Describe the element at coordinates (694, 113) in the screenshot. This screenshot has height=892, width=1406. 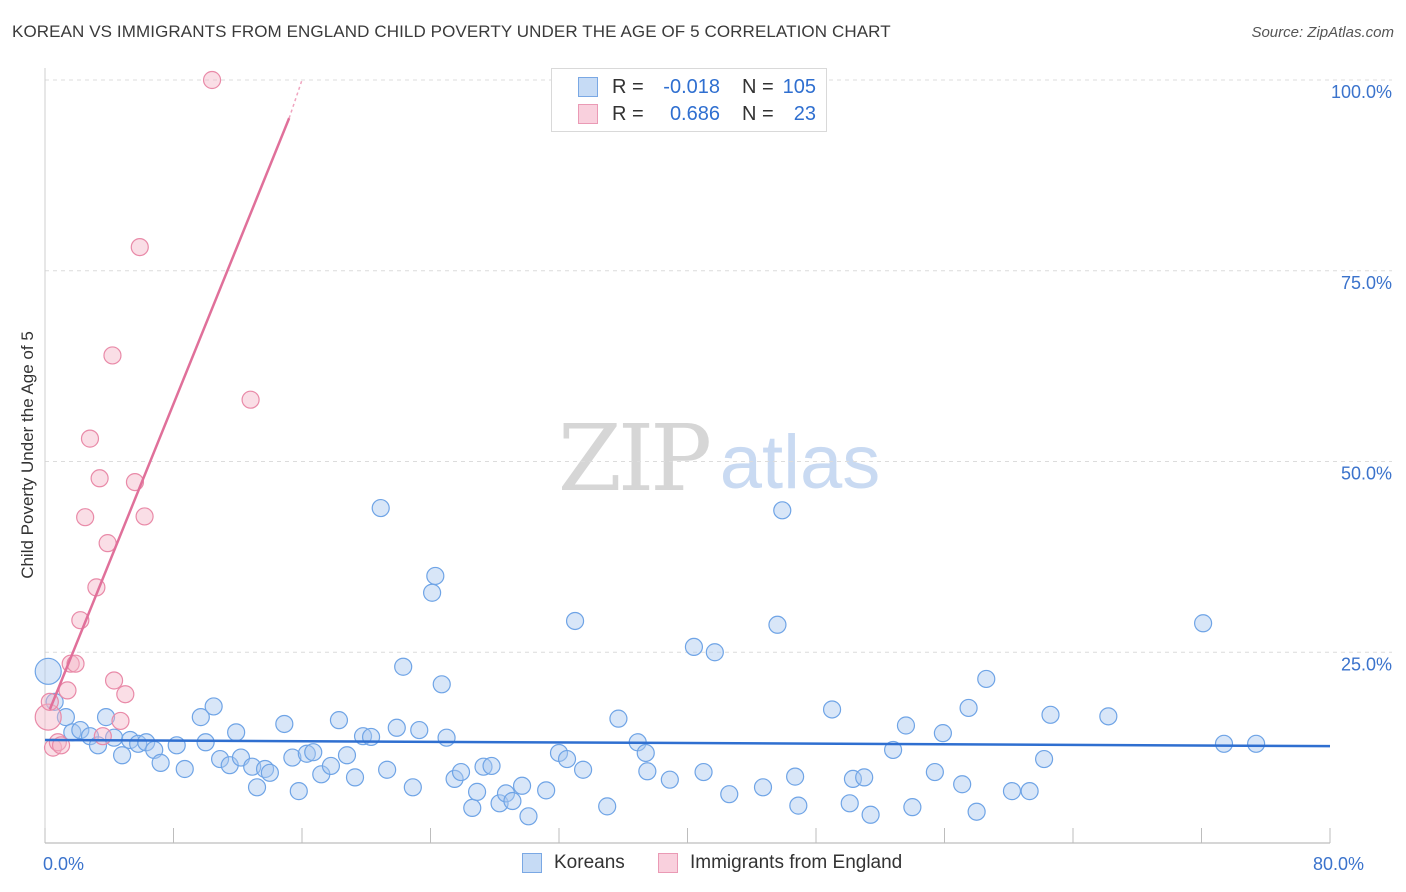
I see `r-value: 0.686` at that location.